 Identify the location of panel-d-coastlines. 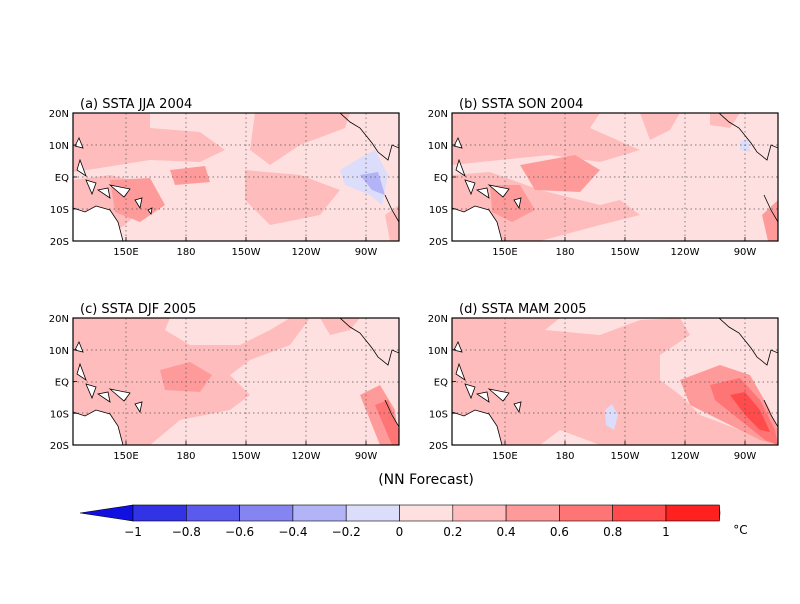
(615, 381).